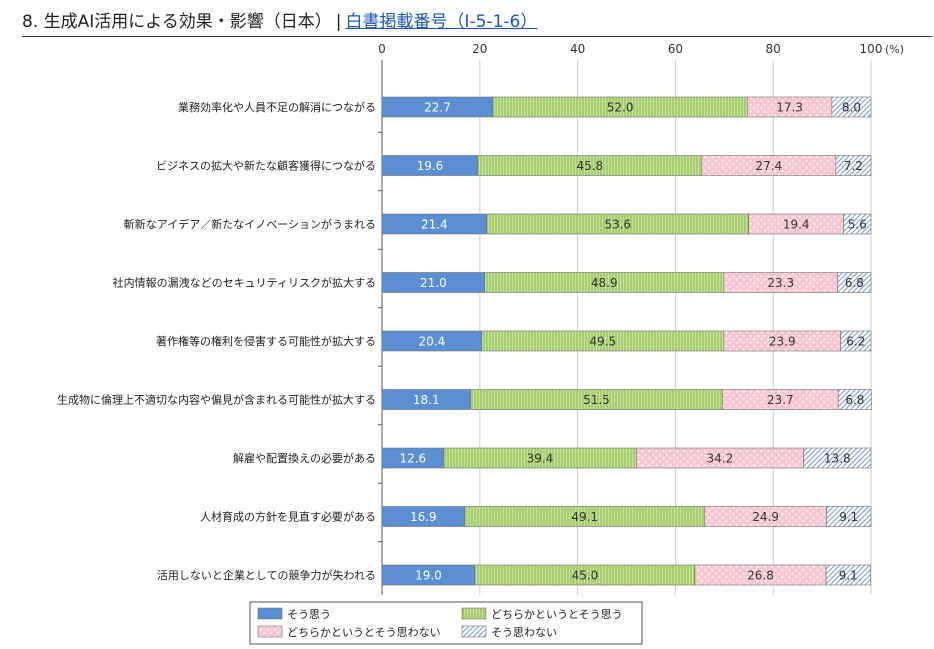 The image size is (934, 649). I want to click on category-label: 著作権等の権利を侵害する可能性が拡大する, so click(266, 341).